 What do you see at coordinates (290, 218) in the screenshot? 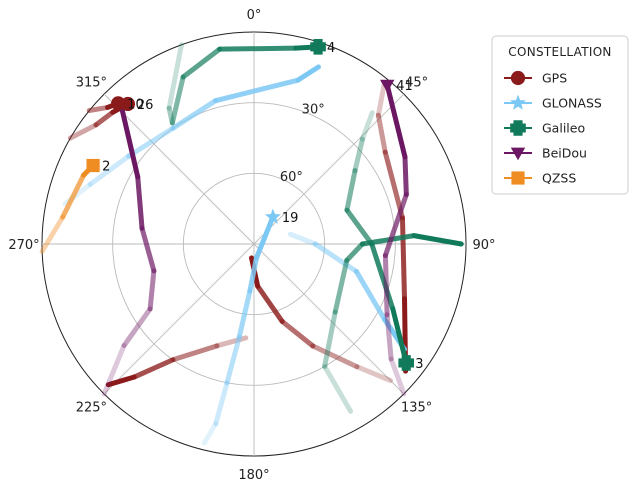
I see `satellite-label-19: 19` at bounding box center [290, 218].